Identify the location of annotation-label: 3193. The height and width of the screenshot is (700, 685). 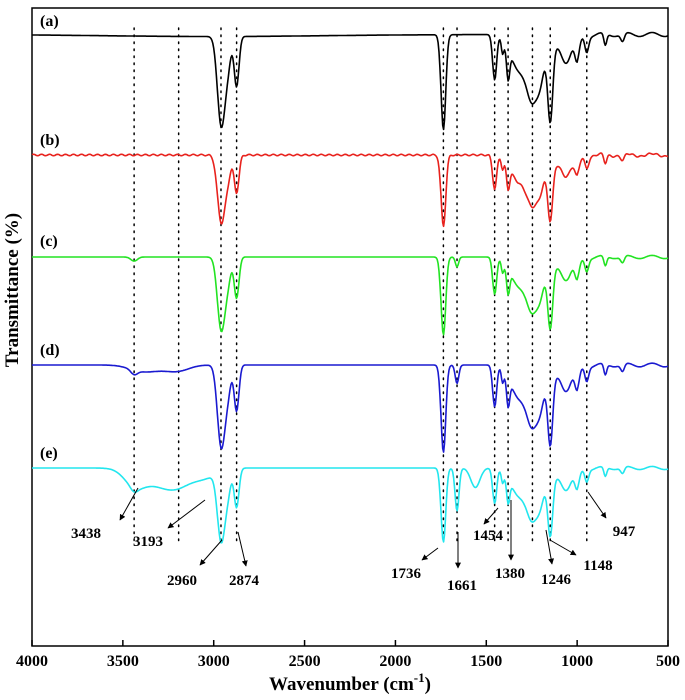
(148, 542).